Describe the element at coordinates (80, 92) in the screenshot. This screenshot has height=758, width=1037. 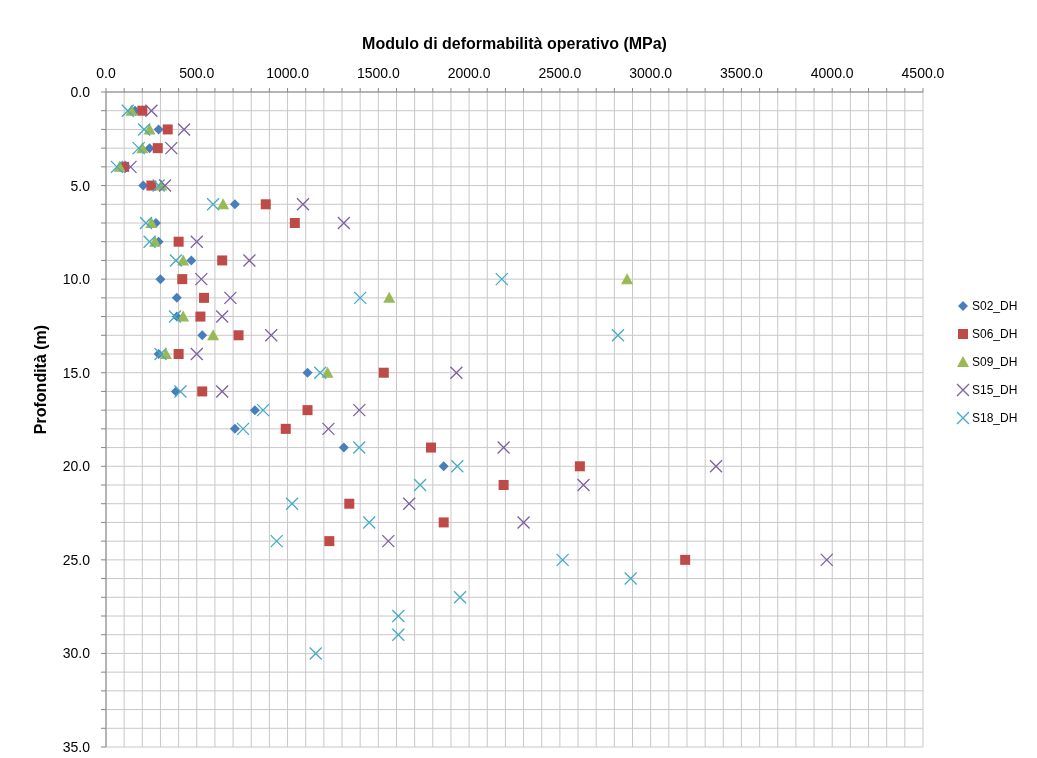
I see `y-tick-label: 0.0` at that location.